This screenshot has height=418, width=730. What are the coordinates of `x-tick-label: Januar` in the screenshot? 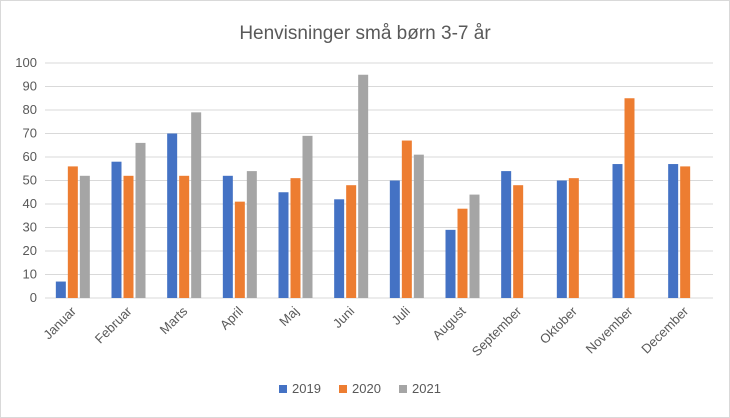 It's located at (59, 322).